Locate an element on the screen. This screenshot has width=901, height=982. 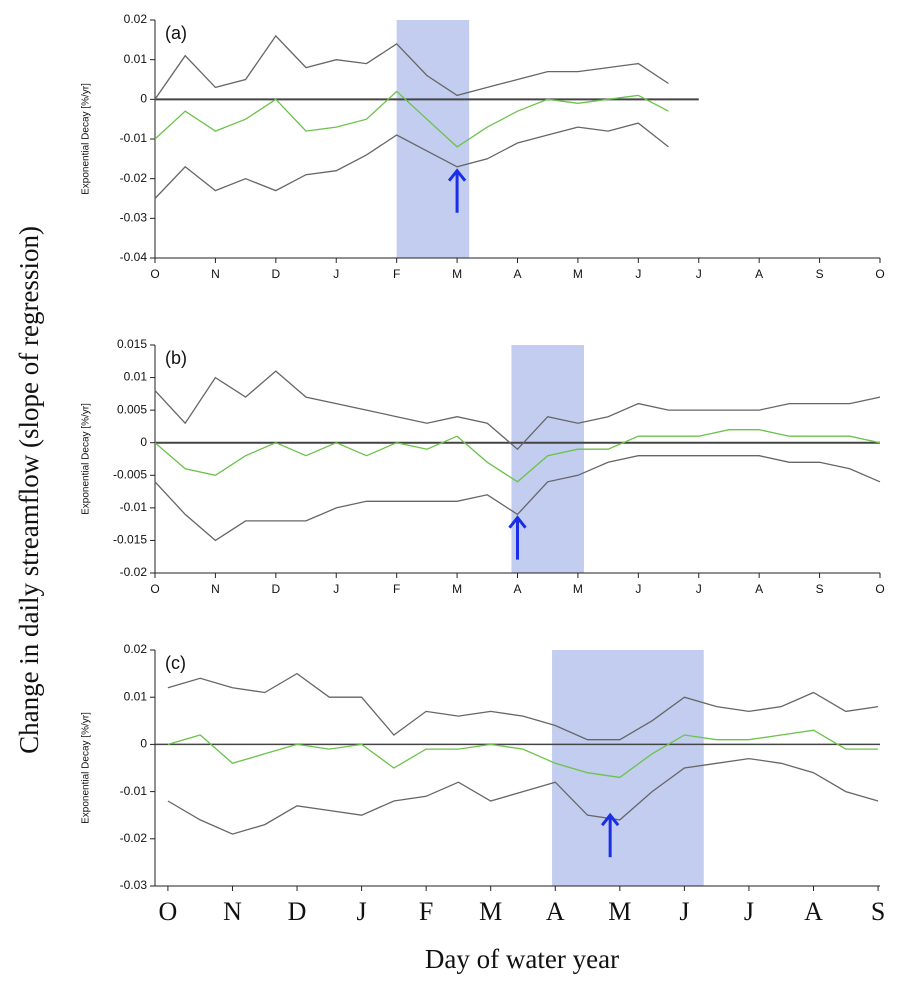
y-tick-label: -0.04 is located at coordinates (134, 257).